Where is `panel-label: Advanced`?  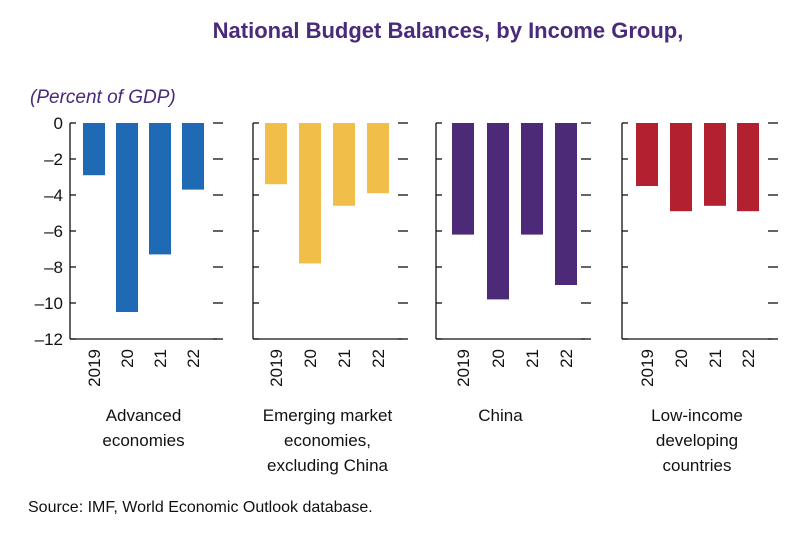 panel-label: Advanced is located at coordinates (144, 415).